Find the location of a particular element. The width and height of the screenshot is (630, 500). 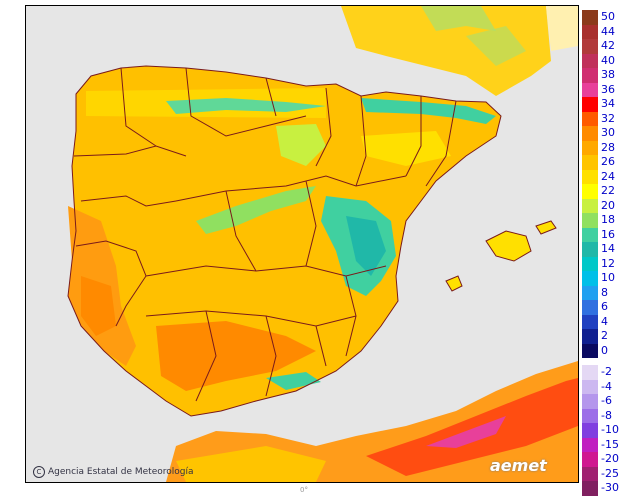

legend-label: 0 is located at coordinates (604, 350).